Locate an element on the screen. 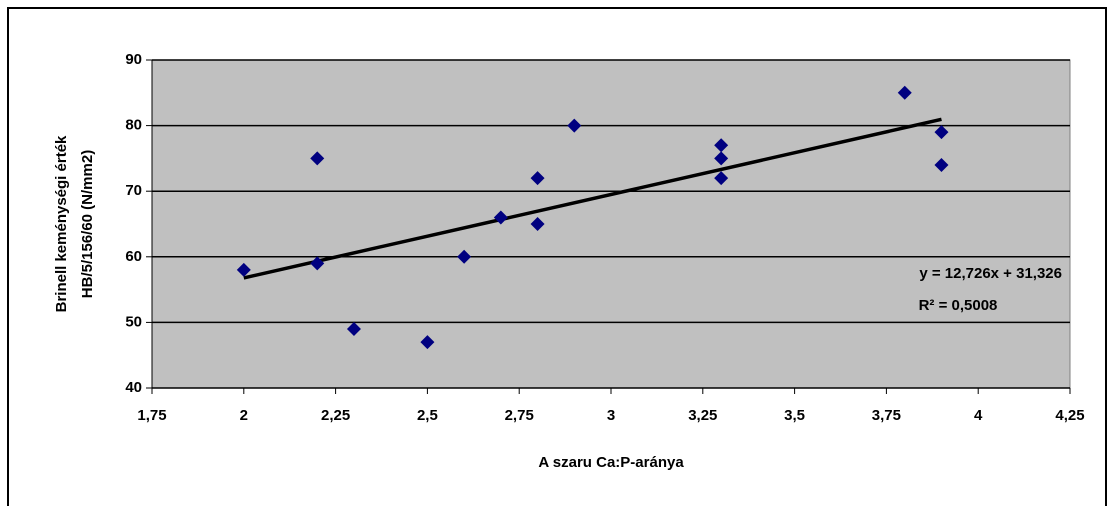 Image resolution: width=1115 pixels, height=506 pixels. trend-equation: y = 12,726x + 31,326 is located at coordinates (990, 273).